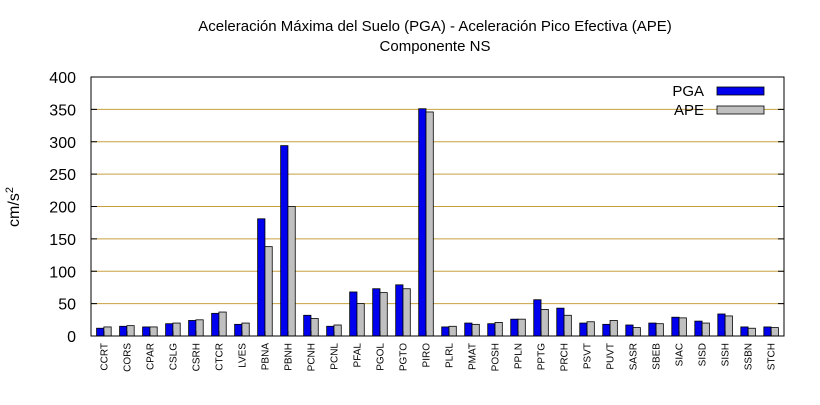  Describe the element at coordinates (751, 332) in the screenshot. I see `bar-ape-ssbn` at that location.